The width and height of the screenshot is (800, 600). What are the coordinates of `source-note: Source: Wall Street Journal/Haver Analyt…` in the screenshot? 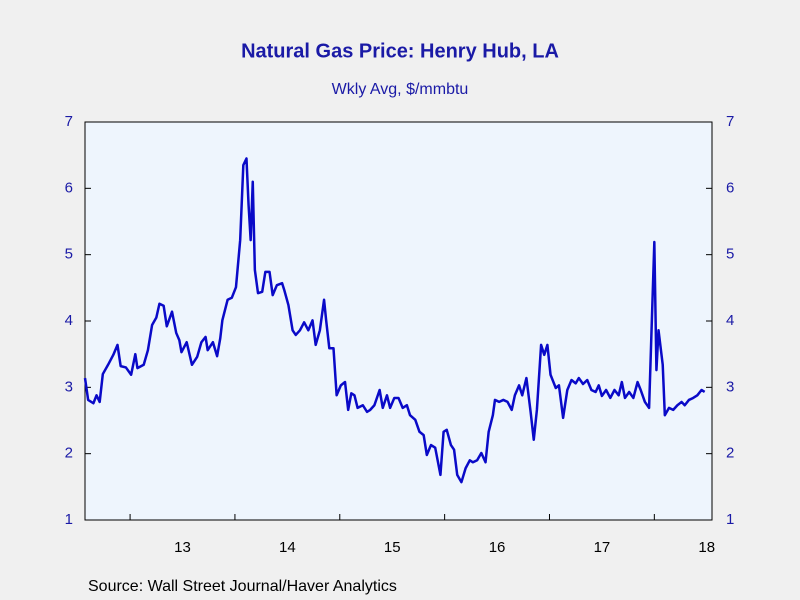 It's located at (242, 586).